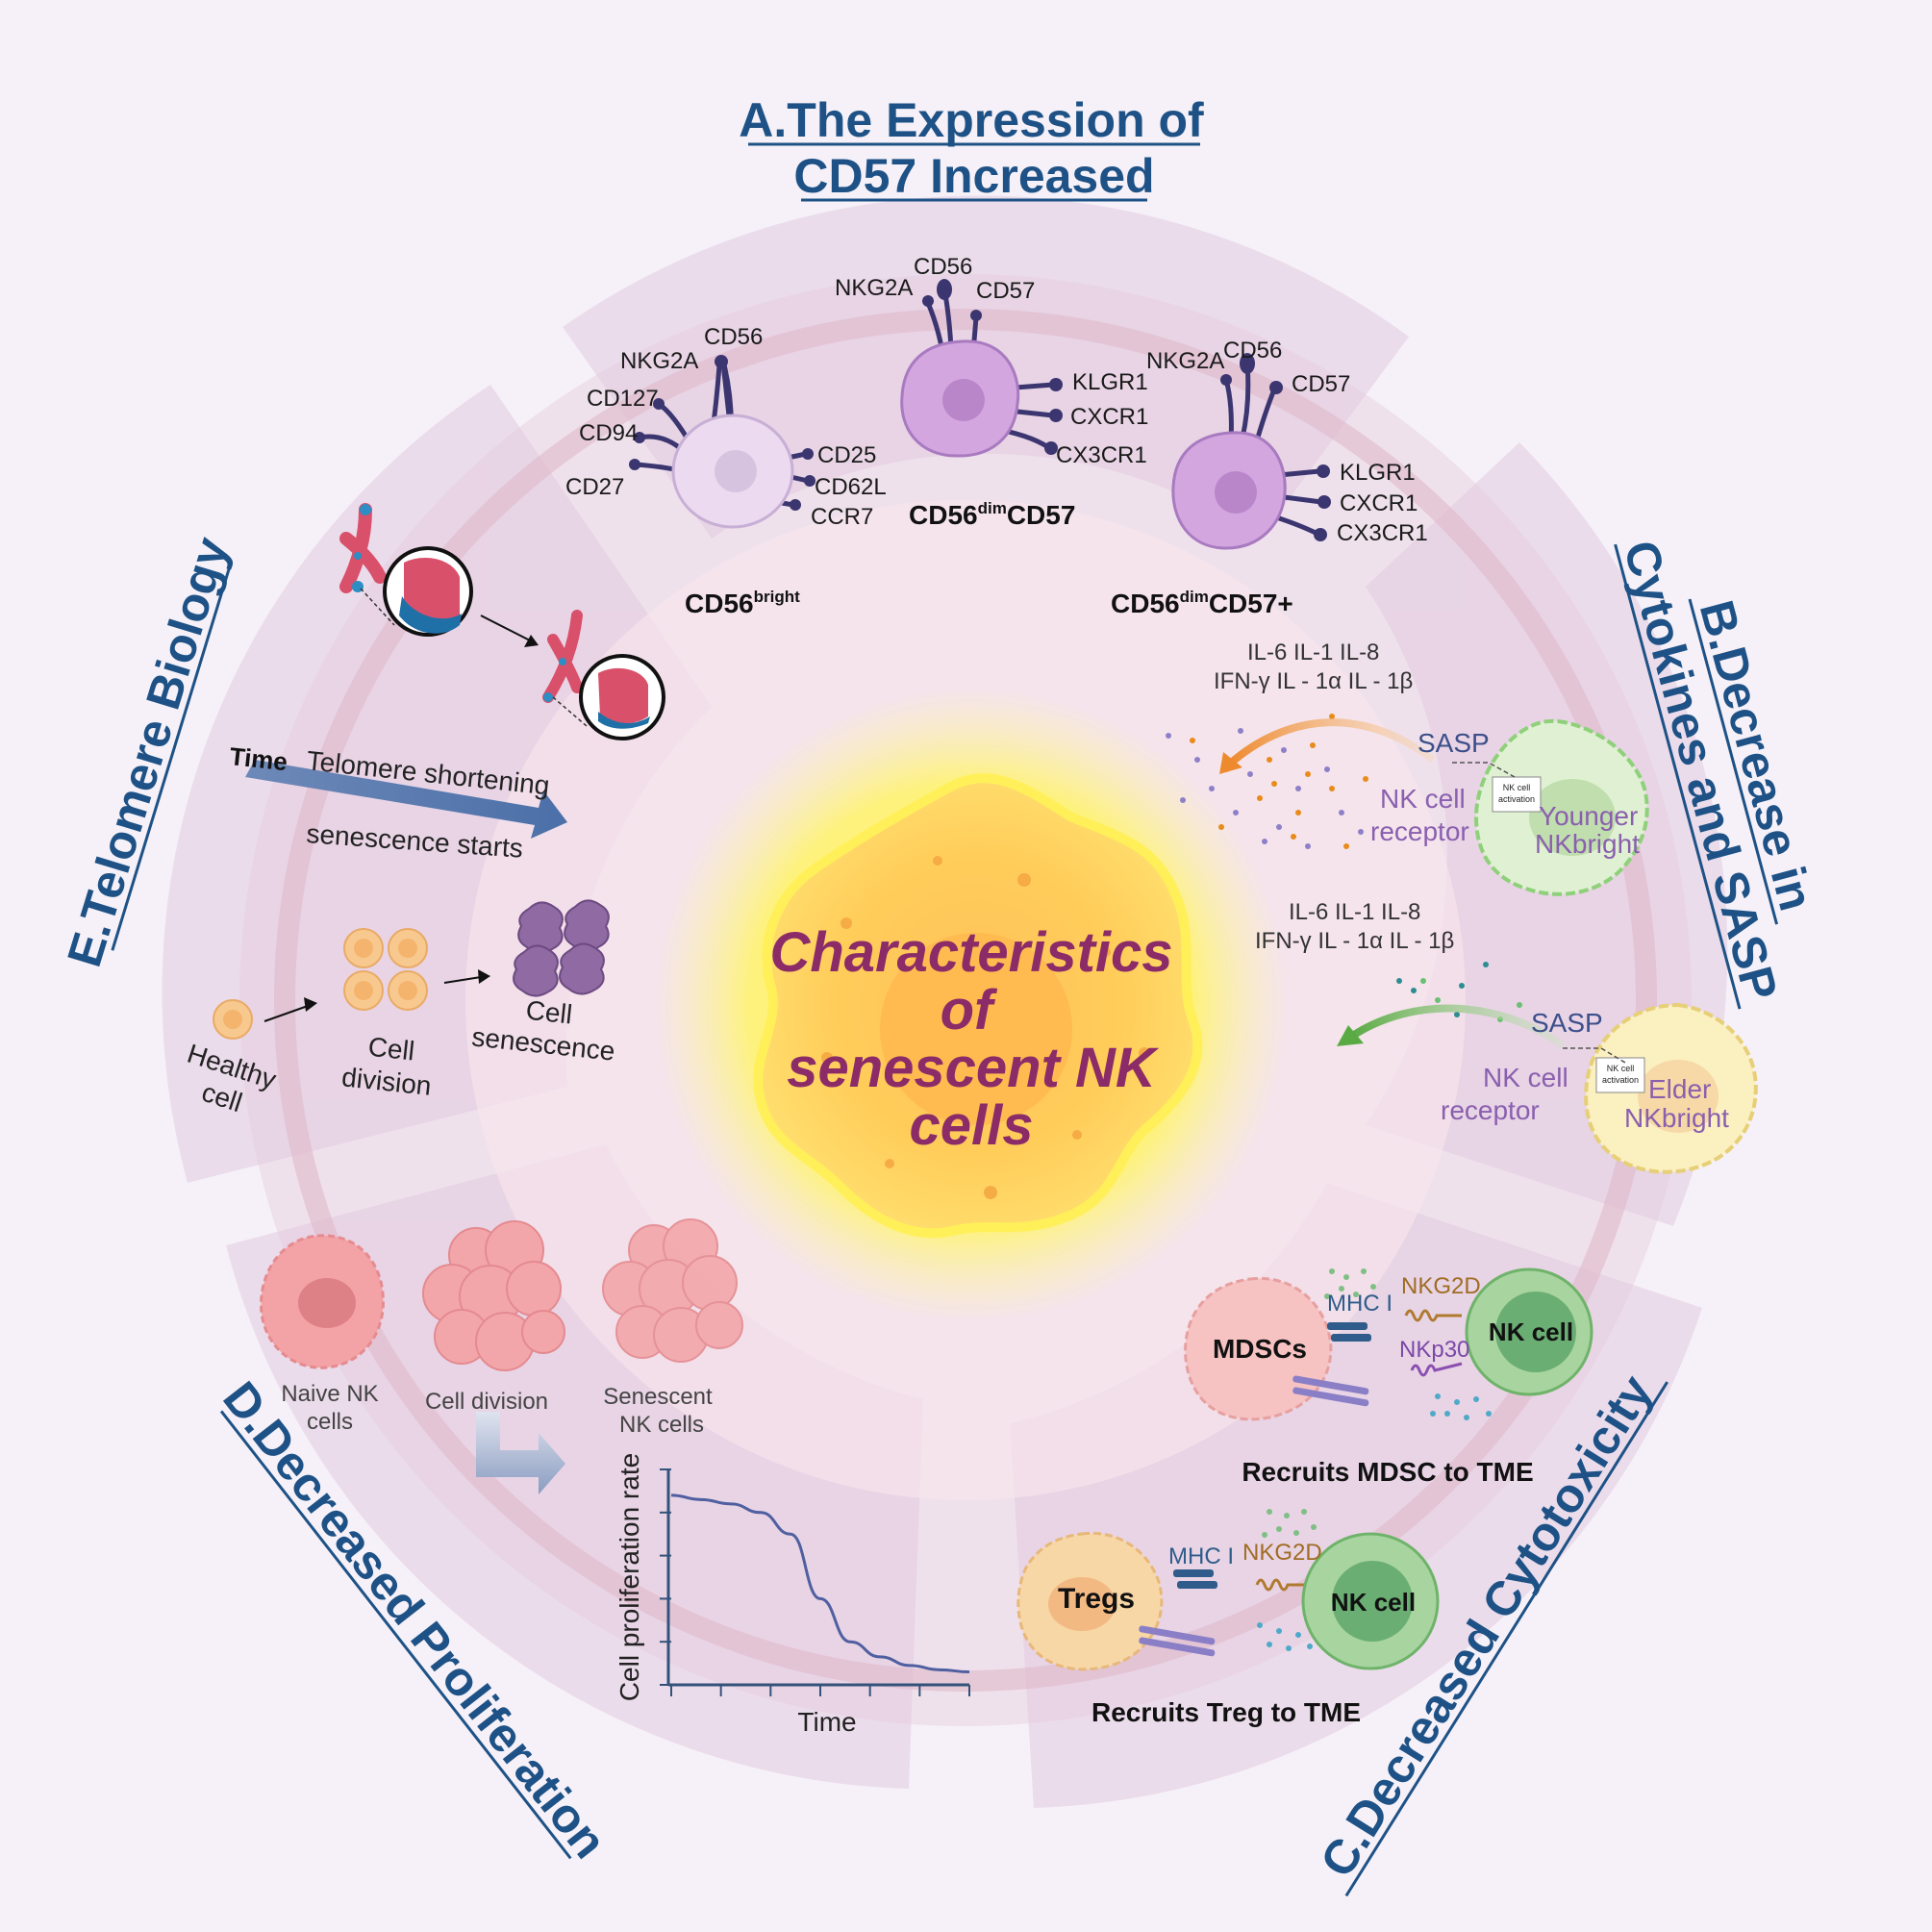 The image size is (1932, 1932). I want to click on senescent-line2: NK cells, so click(661, 1425).